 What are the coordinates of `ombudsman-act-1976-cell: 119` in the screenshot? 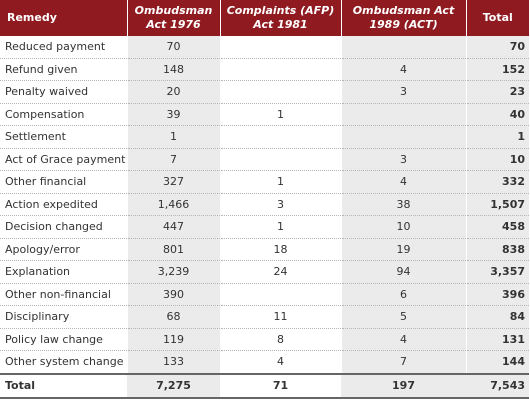 It's located at (174, 339).